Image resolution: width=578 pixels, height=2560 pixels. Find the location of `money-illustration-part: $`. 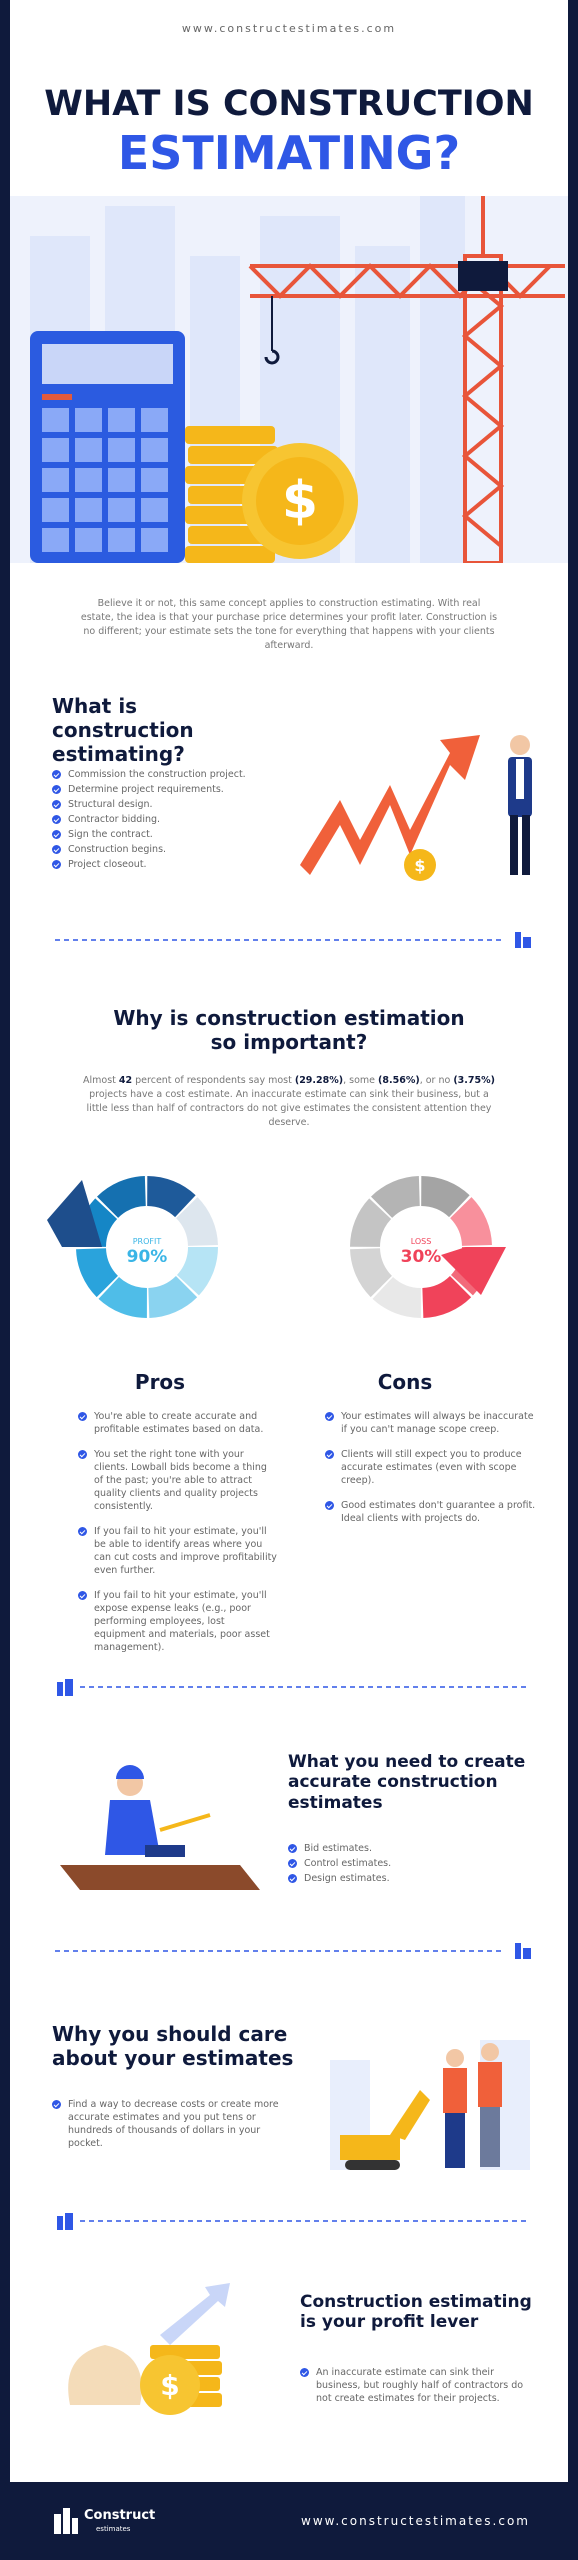

money-illustration-part: $ is located at coordinates (169, 2385).